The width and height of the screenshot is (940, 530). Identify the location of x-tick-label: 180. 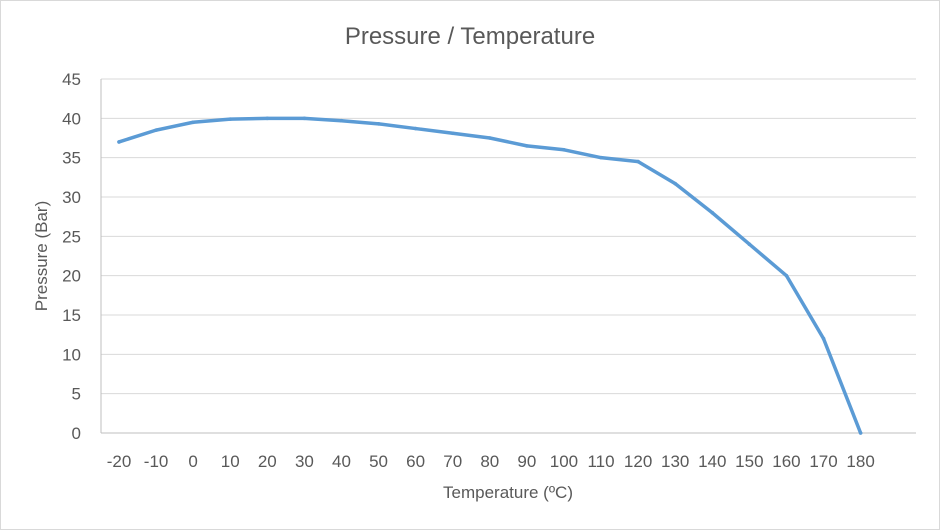
(860, 461).